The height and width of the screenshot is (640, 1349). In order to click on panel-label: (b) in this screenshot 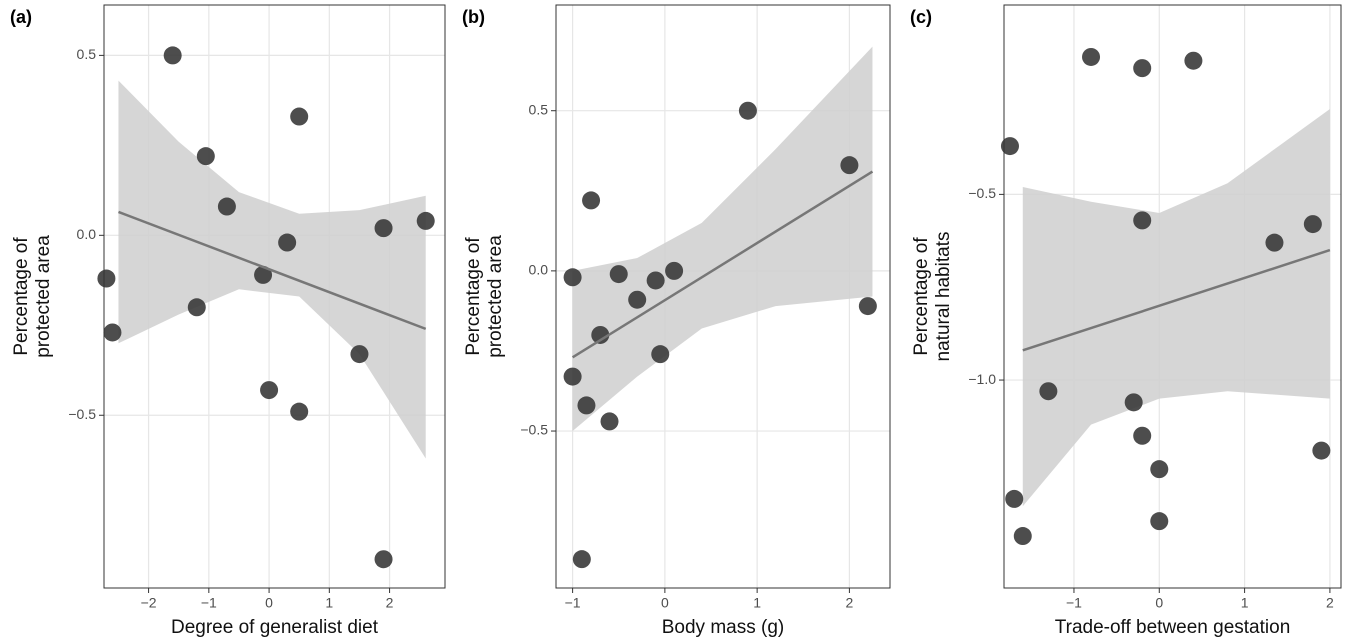, I will do `click(473, 17)`.